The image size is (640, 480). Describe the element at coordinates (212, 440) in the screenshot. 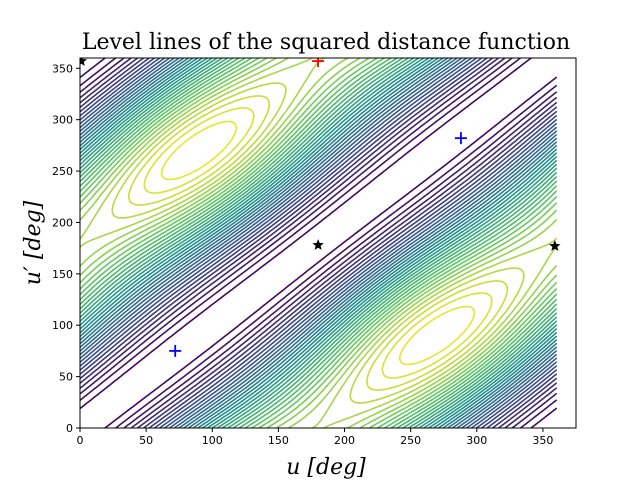

I see `x-tick-label: 100` at that location.